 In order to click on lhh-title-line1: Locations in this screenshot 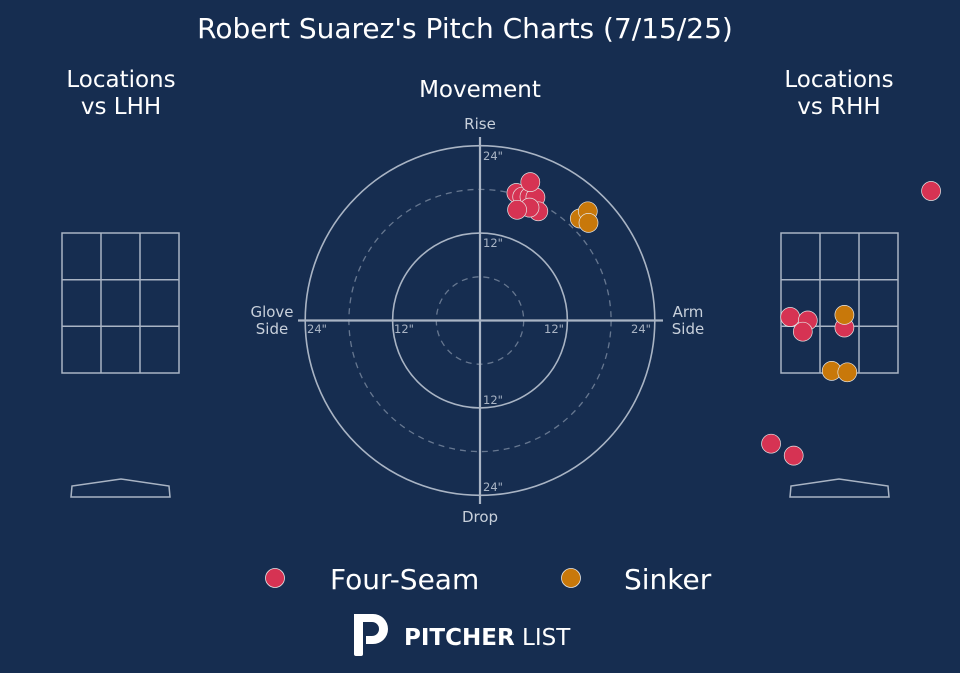, I will do `click(120, 80)`.